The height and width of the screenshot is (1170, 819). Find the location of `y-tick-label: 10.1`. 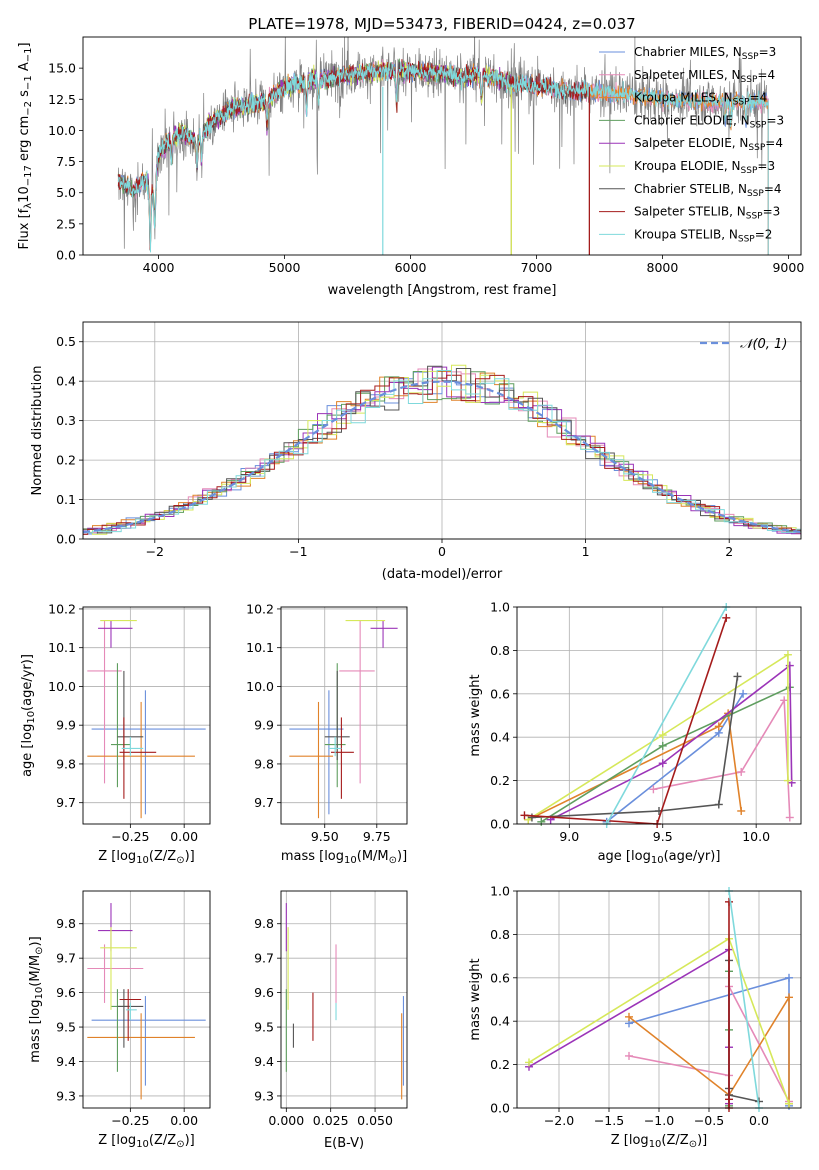

y-tick-label: 10.1 is located at coordinates (62, 647).